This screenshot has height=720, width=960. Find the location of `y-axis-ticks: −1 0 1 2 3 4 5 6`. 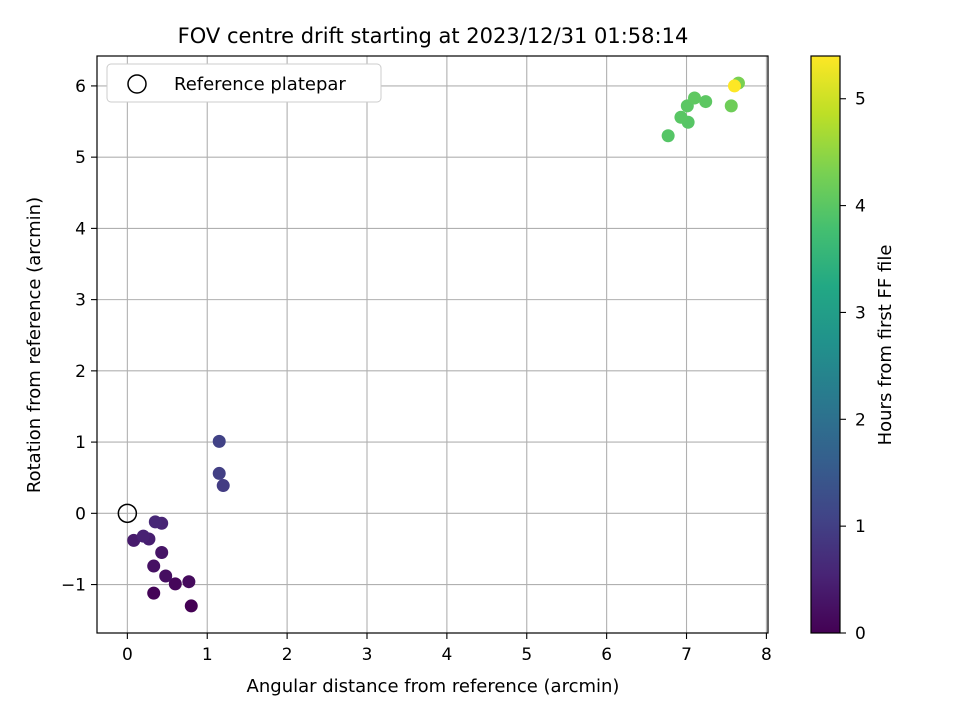

y-axis-ticks: −1 0 1 2 3 4 5 6 is located at coordinates (79, 336).